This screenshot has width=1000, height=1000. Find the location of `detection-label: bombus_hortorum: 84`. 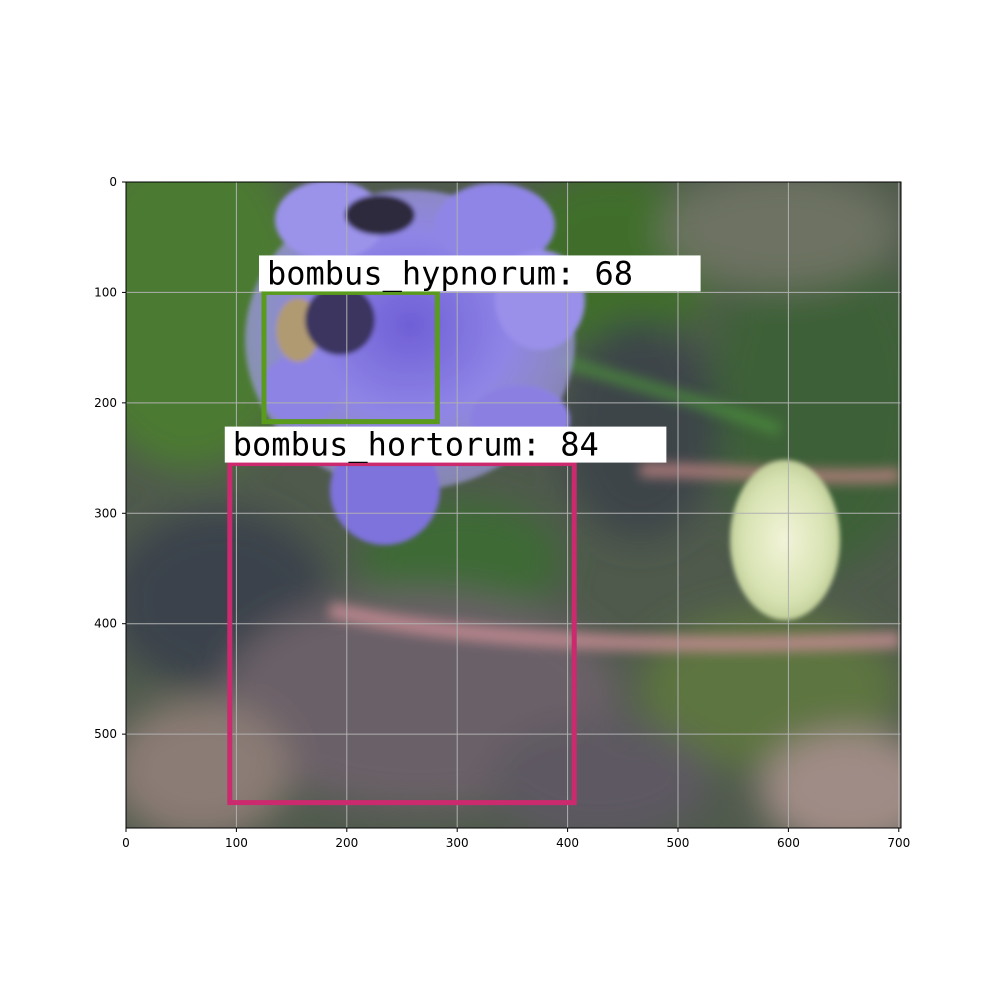

detection-label: bombus_hortorum: 84 is located at coordinates (416, 445).